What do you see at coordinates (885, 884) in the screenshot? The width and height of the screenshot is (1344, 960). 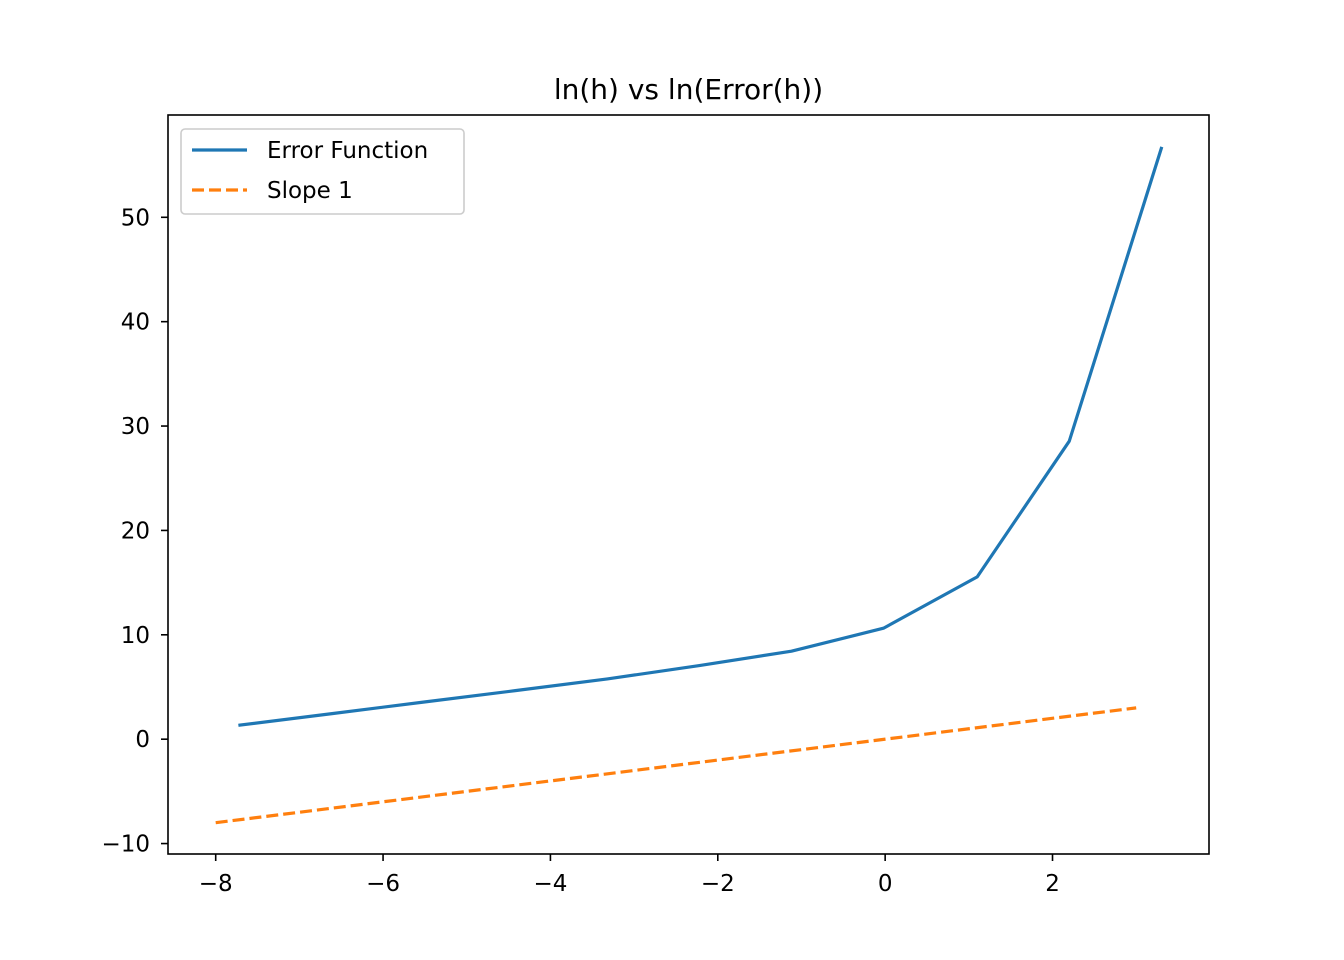 I see `x-tick-label: 0` at bounding box center [885, 884].